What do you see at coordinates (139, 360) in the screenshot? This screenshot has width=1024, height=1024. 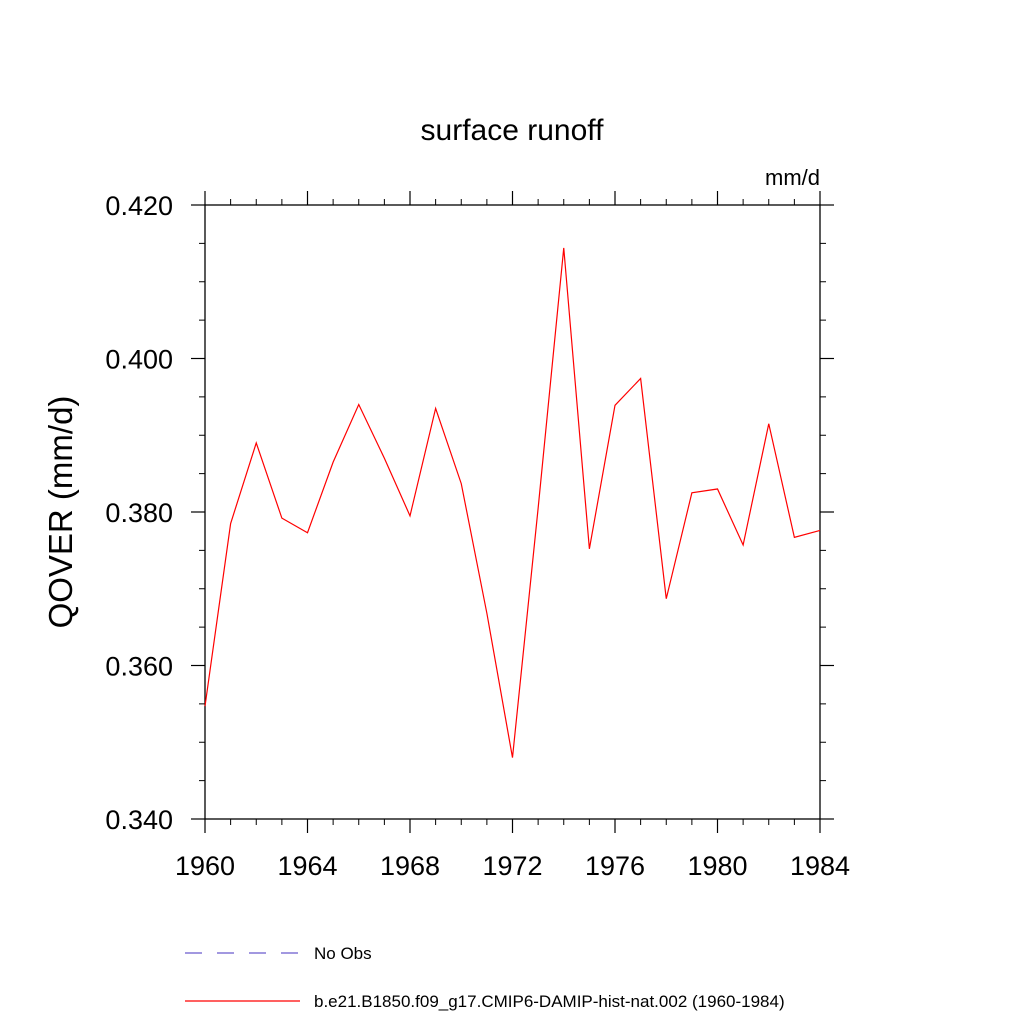 I see `y-tick-label: 0.400` at bounding box center [139, 360].